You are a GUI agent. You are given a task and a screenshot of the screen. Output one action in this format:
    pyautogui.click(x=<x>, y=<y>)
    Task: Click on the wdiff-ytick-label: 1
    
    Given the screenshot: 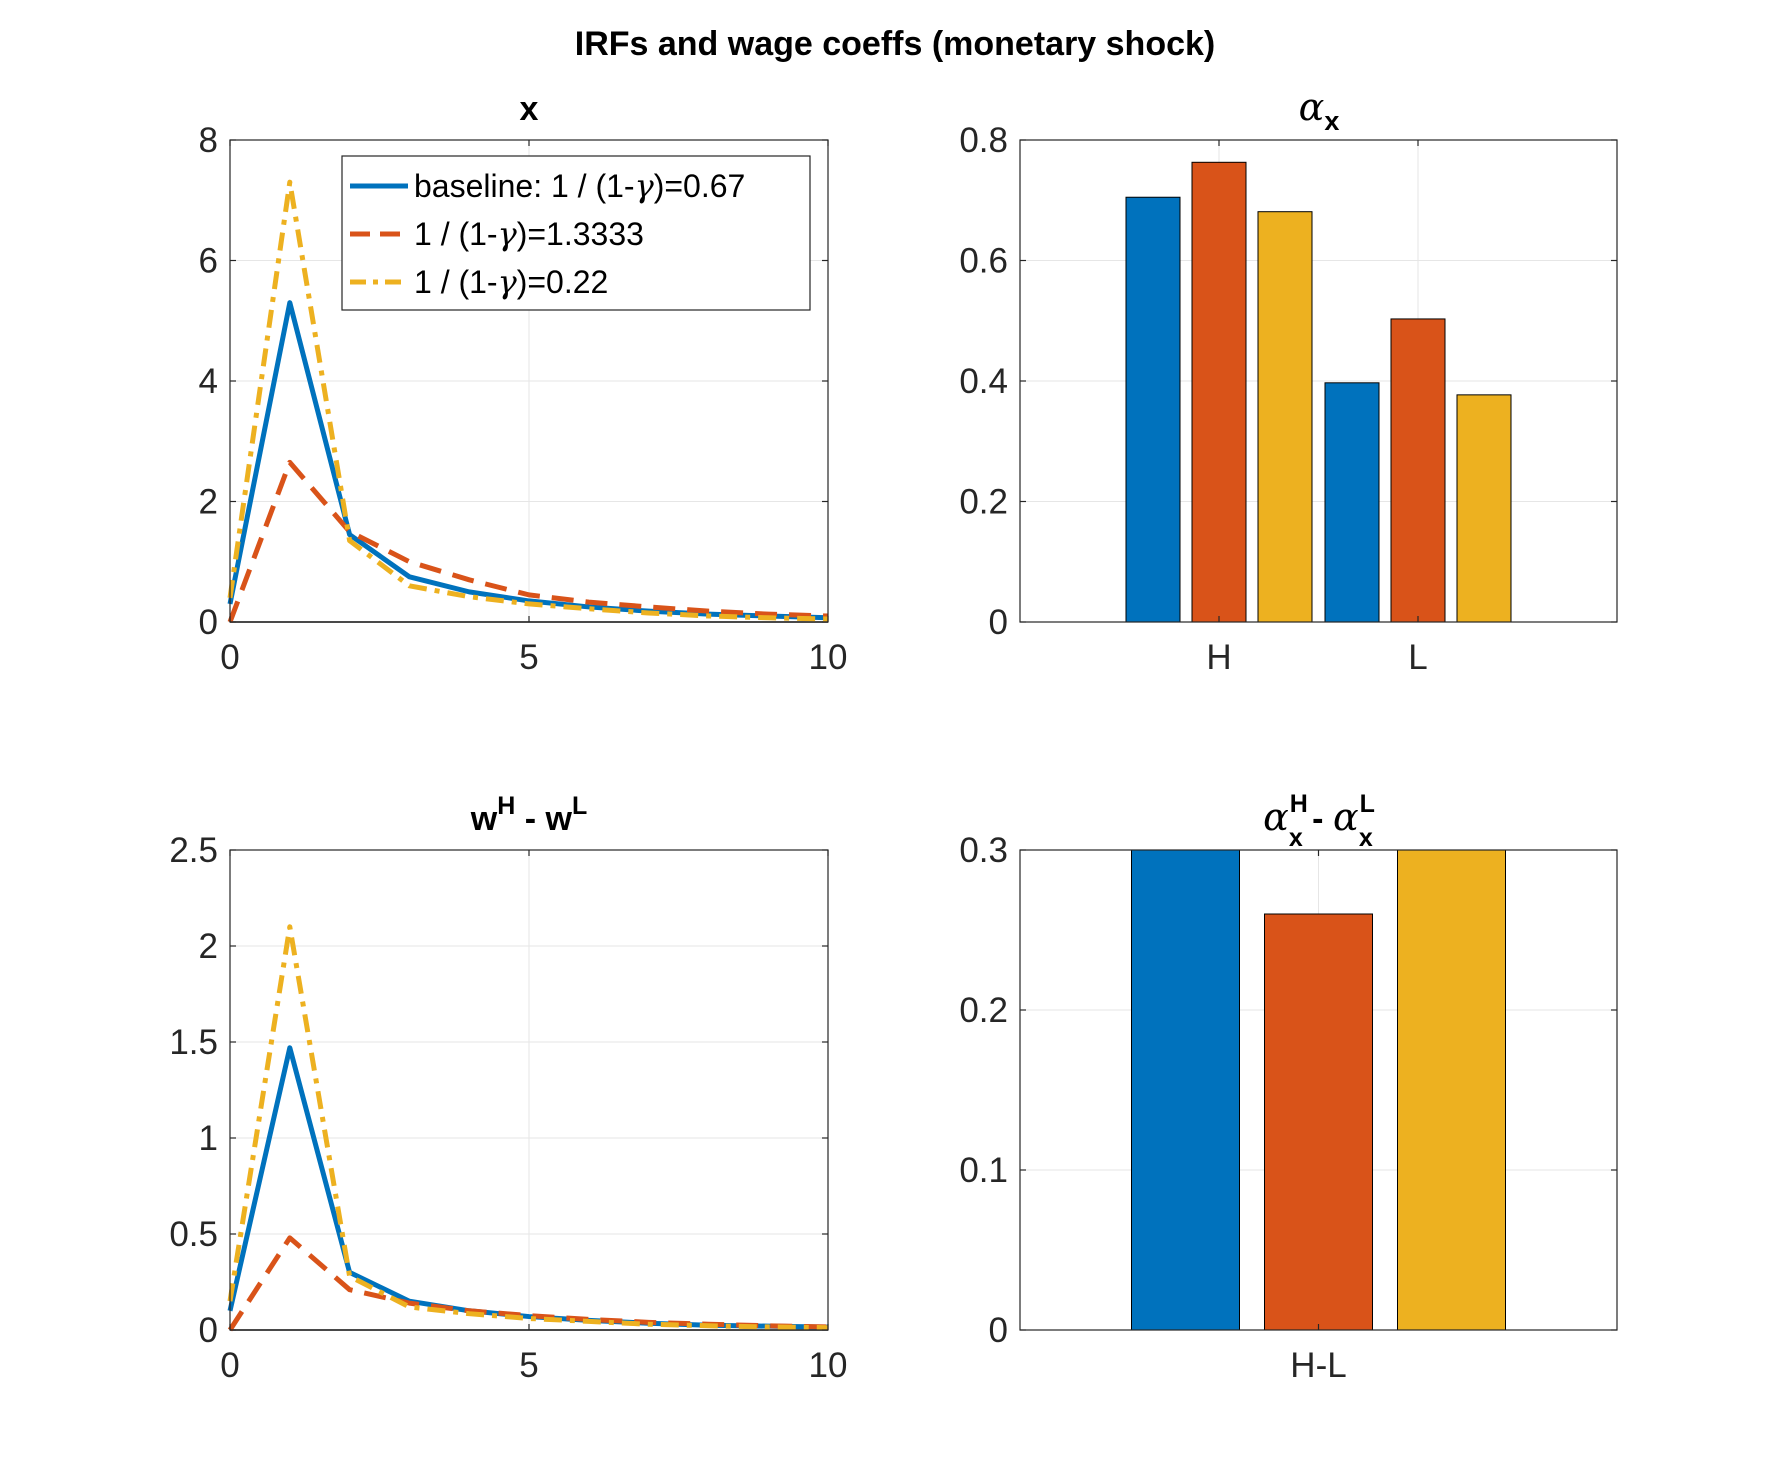 What is the action you would take?
    pyautogui.click(x=208, y=1138)
    